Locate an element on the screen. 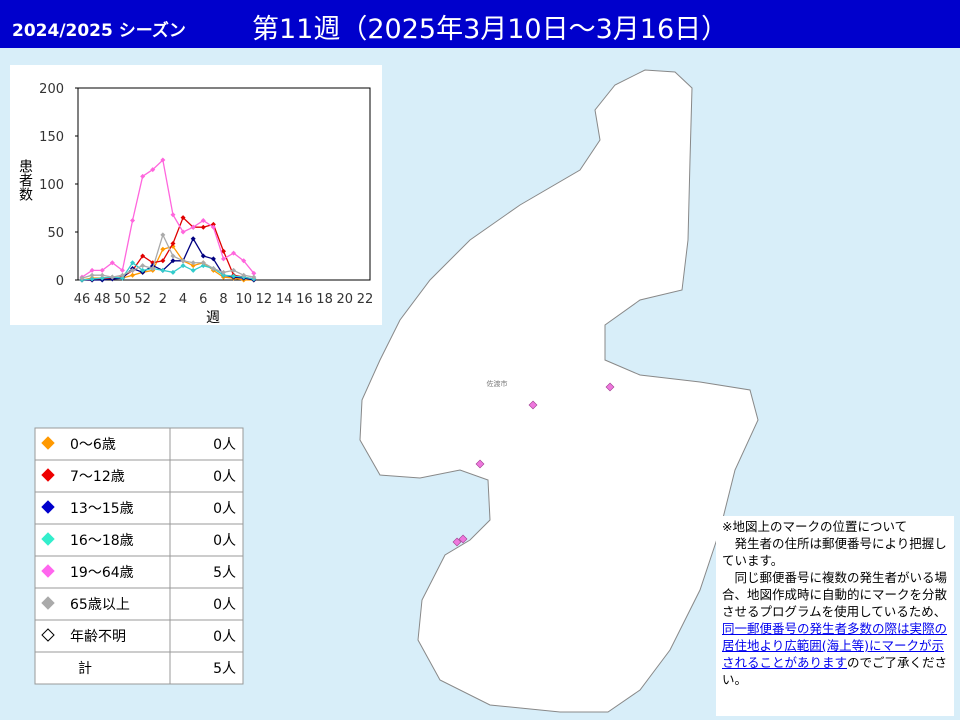 Image resolution: width=960 pixels, height=720 pixels. y-axis-label: 患者数 is located at coordinates (25, 180).